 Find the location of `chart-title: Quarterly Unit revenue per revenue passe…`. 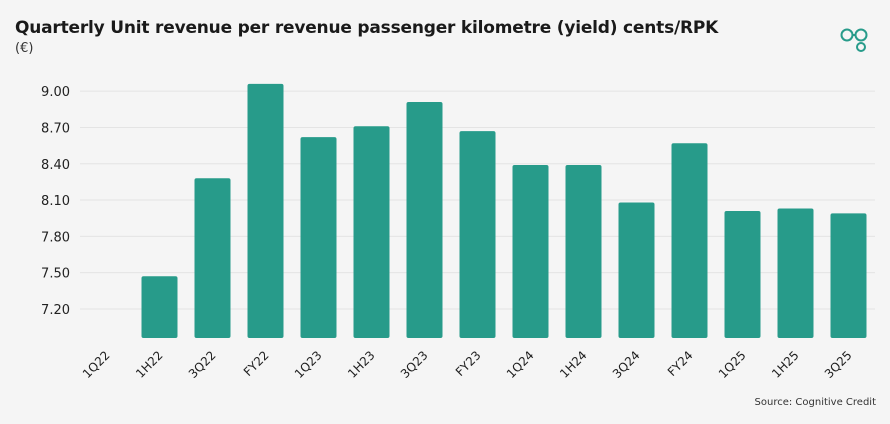

chart-title: Quarterly Unit revenue per revenue passe… is located at coordinates (367, 28).